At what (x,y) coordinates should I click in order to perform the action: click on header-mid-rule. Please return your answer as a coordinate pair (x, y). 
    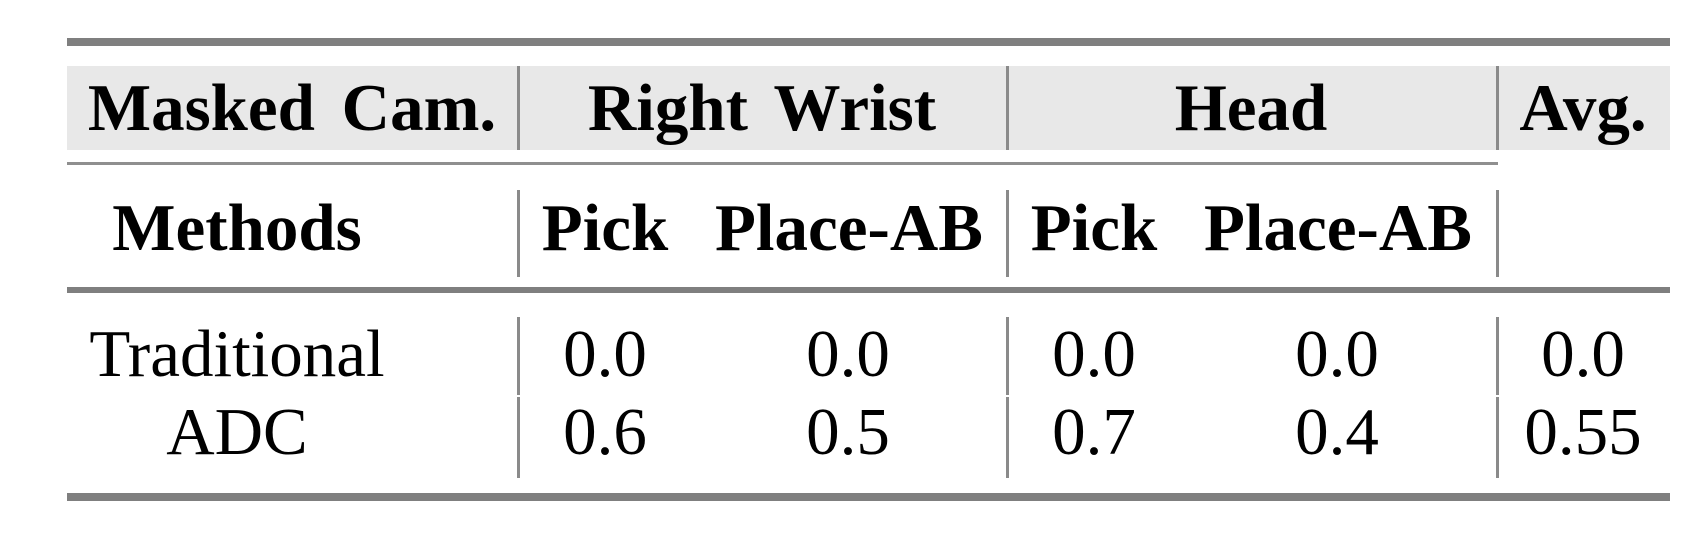
    Looking at the image, I should click on (782, 163).